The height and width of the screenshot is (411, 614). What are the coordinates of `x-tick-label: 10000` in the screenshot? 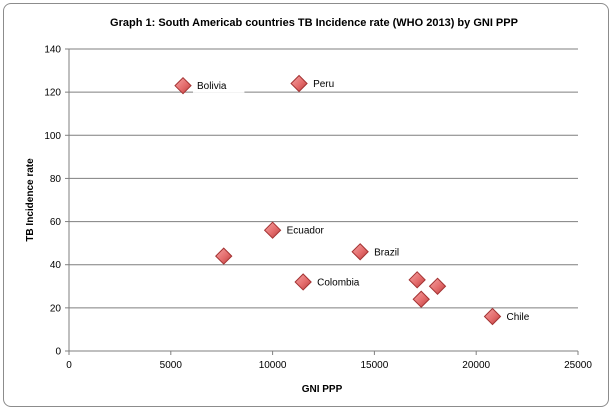 It's located at (273, 365).